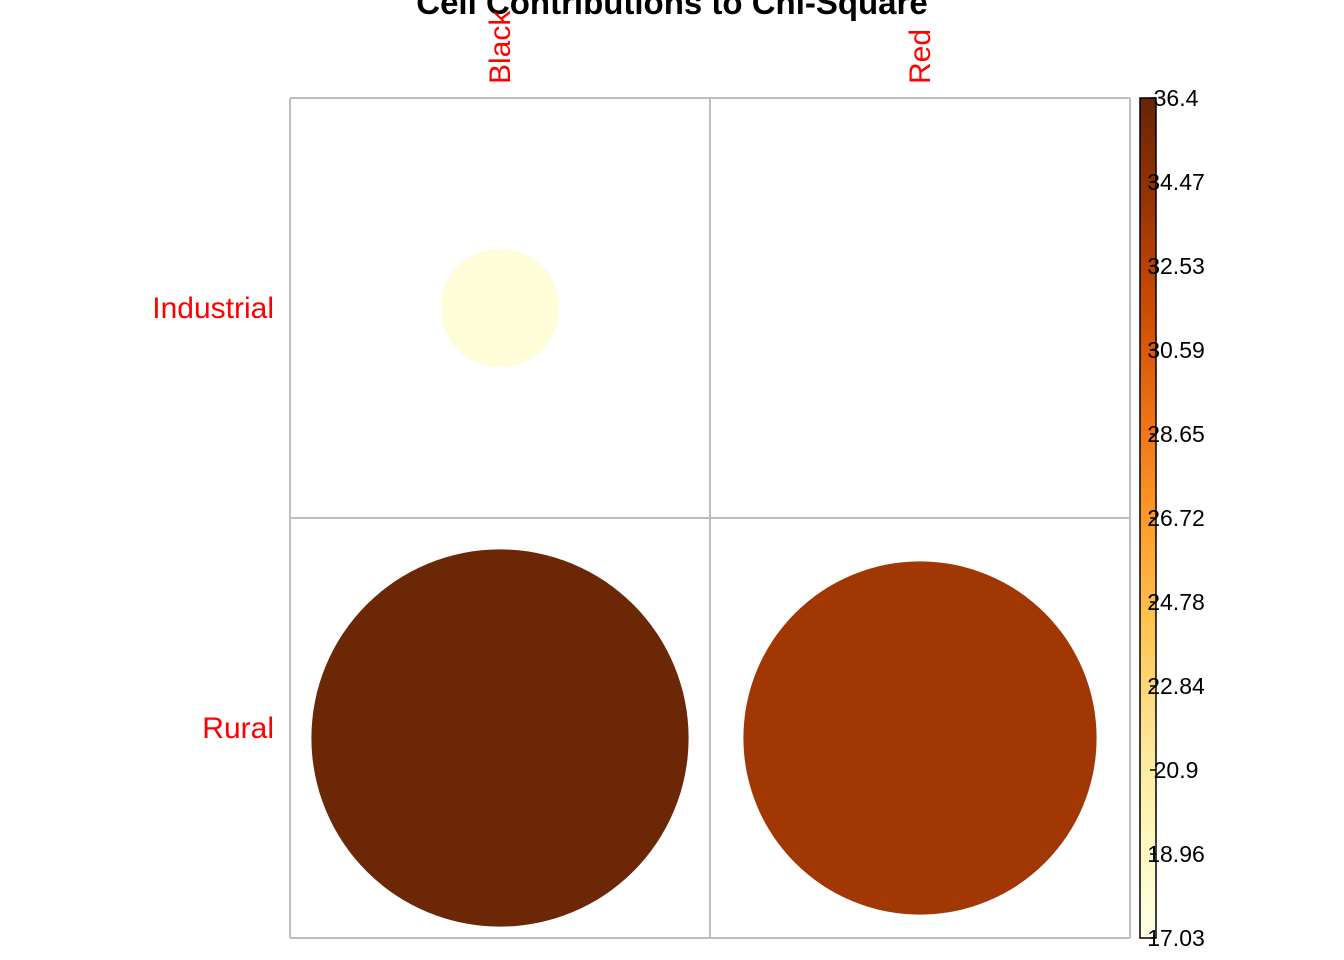  Describe the element at coordinates (1176, 854) in the screenshot. I see `colorbar-tick-label: 18.96` at that location.